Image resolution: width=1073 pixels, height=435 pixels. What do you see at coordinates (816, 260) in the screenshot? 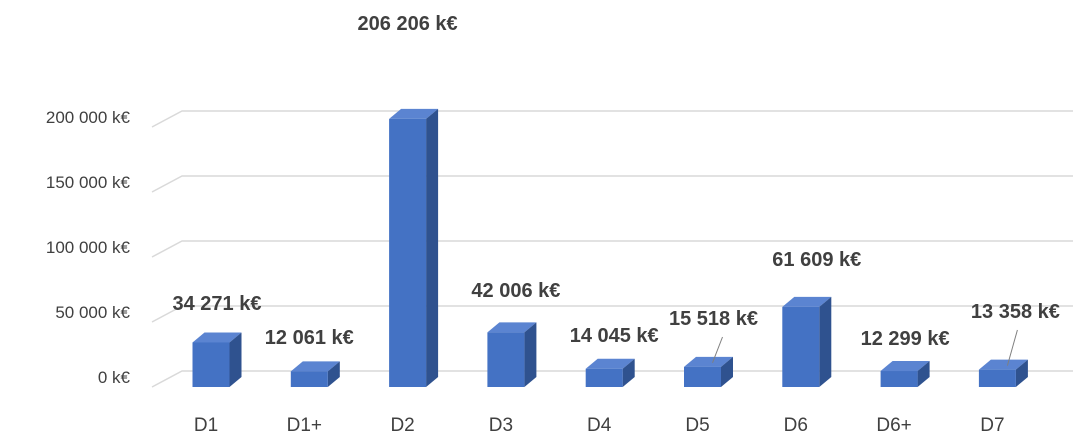
I see `data-label: 61 609 k€` at bounding box center [816, 260].